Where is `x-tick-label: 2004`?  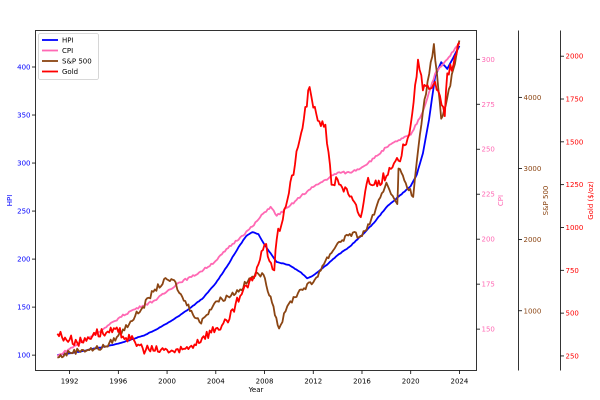 x-tick-label: 2004 is located at coordinates (216, 382).